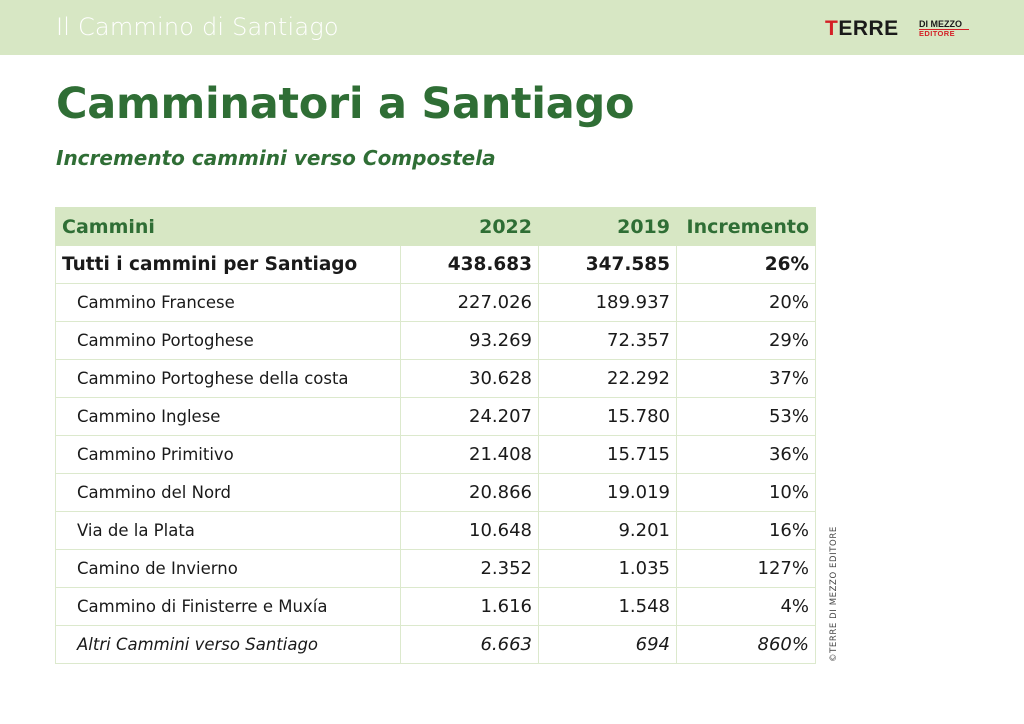 This screenshot has width=1024, height=724. I want to click on value-increment: 26%, so click(746, 264).